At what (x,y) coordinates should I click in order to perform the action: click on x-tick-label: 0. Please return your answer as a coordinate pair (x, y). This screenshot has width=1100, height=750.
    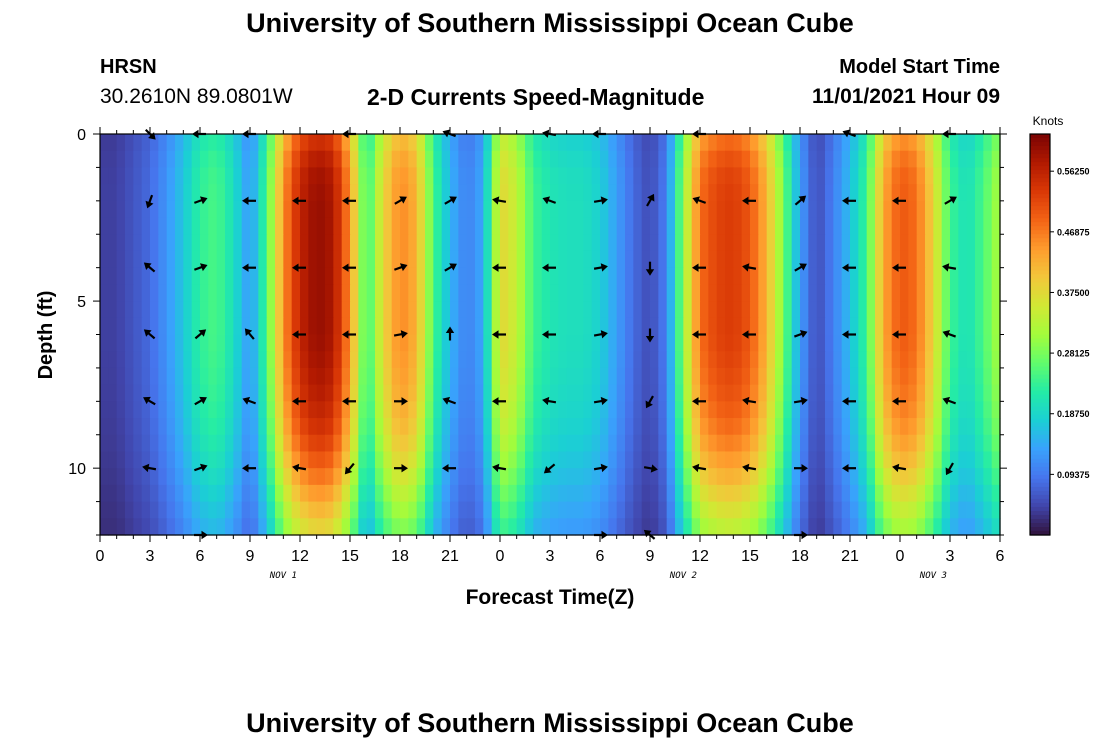
    Looking at the image, I should click on (900, 556).